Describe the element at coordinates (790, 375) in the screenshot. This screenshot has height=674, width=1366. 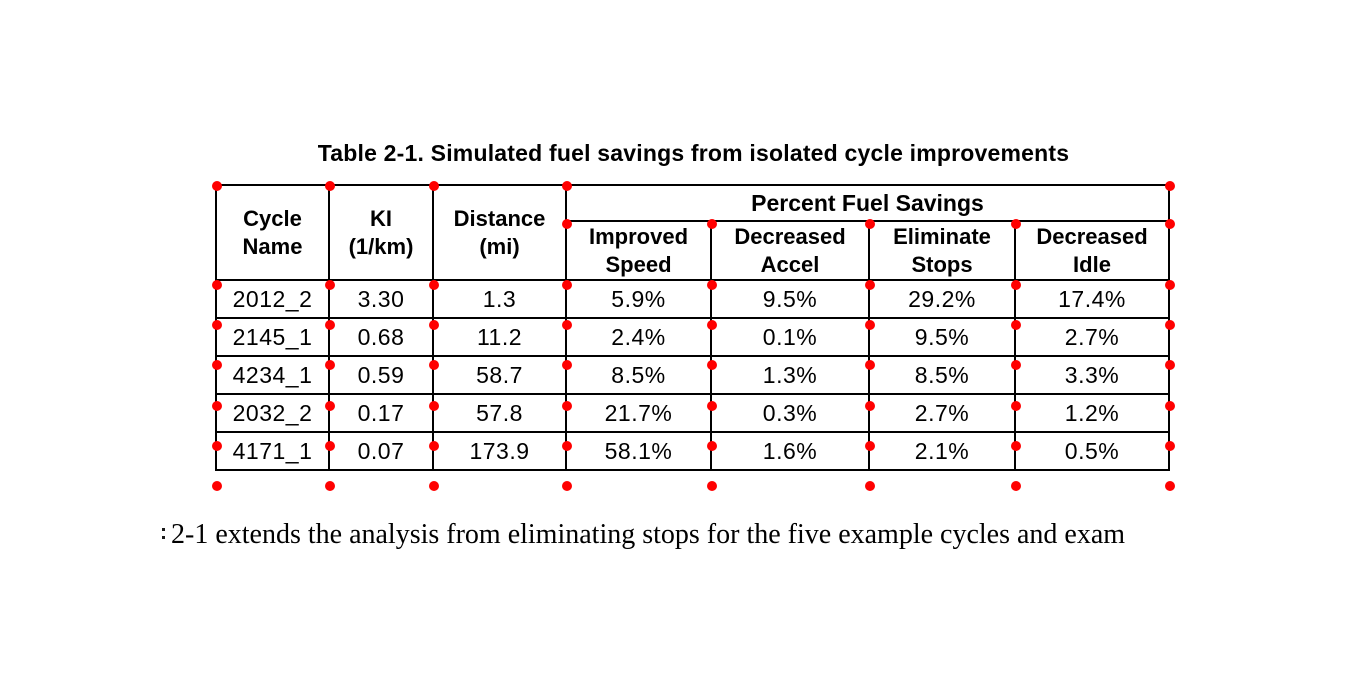
I see `cell-decreased-accel: 1.3%` at that location.